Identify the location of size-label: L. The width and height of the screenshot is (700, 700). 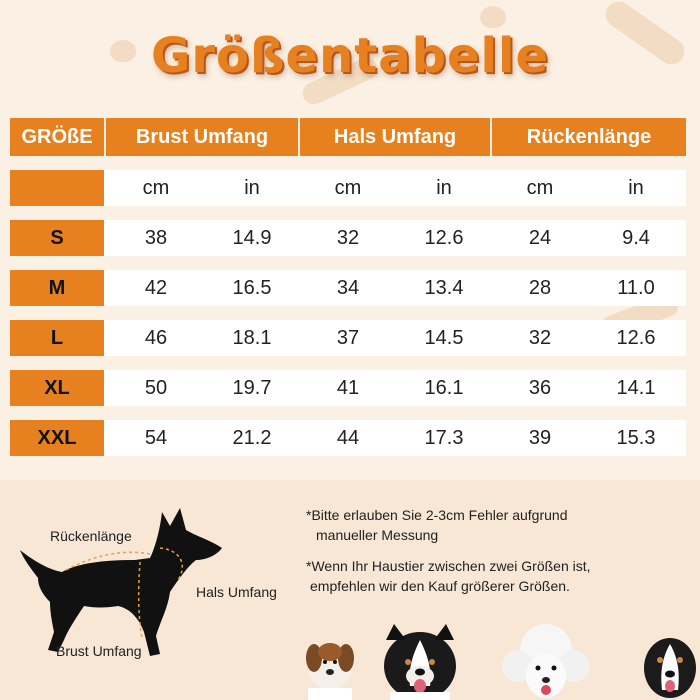
(57, 338).